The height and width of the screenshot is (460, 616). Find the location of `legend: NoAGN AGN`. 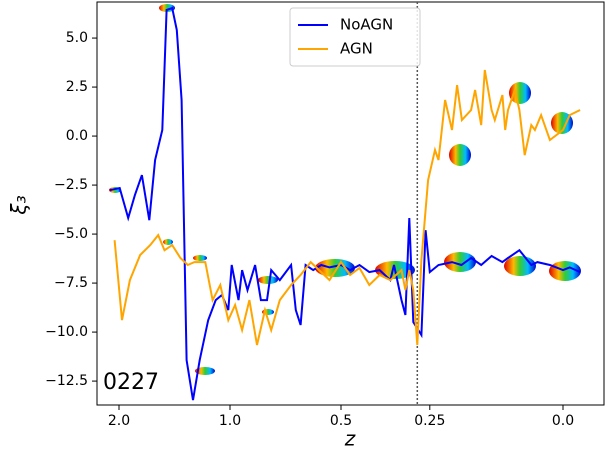

legend: NoAGN AGN is located at coordinates (355, 37).